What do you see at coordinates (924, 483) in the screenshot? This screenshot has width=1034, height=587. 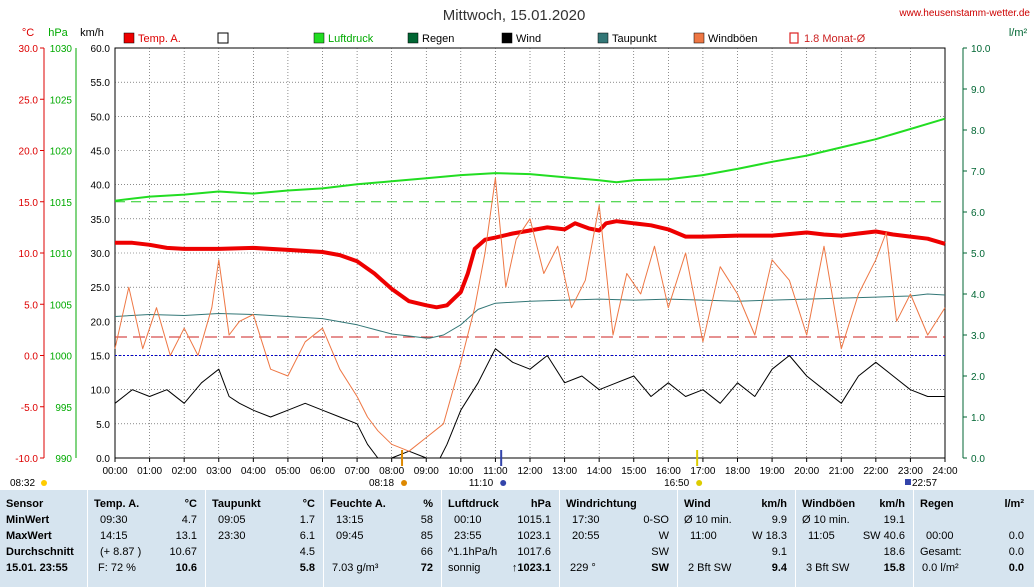 I see `right-time-label: 22:57` at bounding box center [924, 483].